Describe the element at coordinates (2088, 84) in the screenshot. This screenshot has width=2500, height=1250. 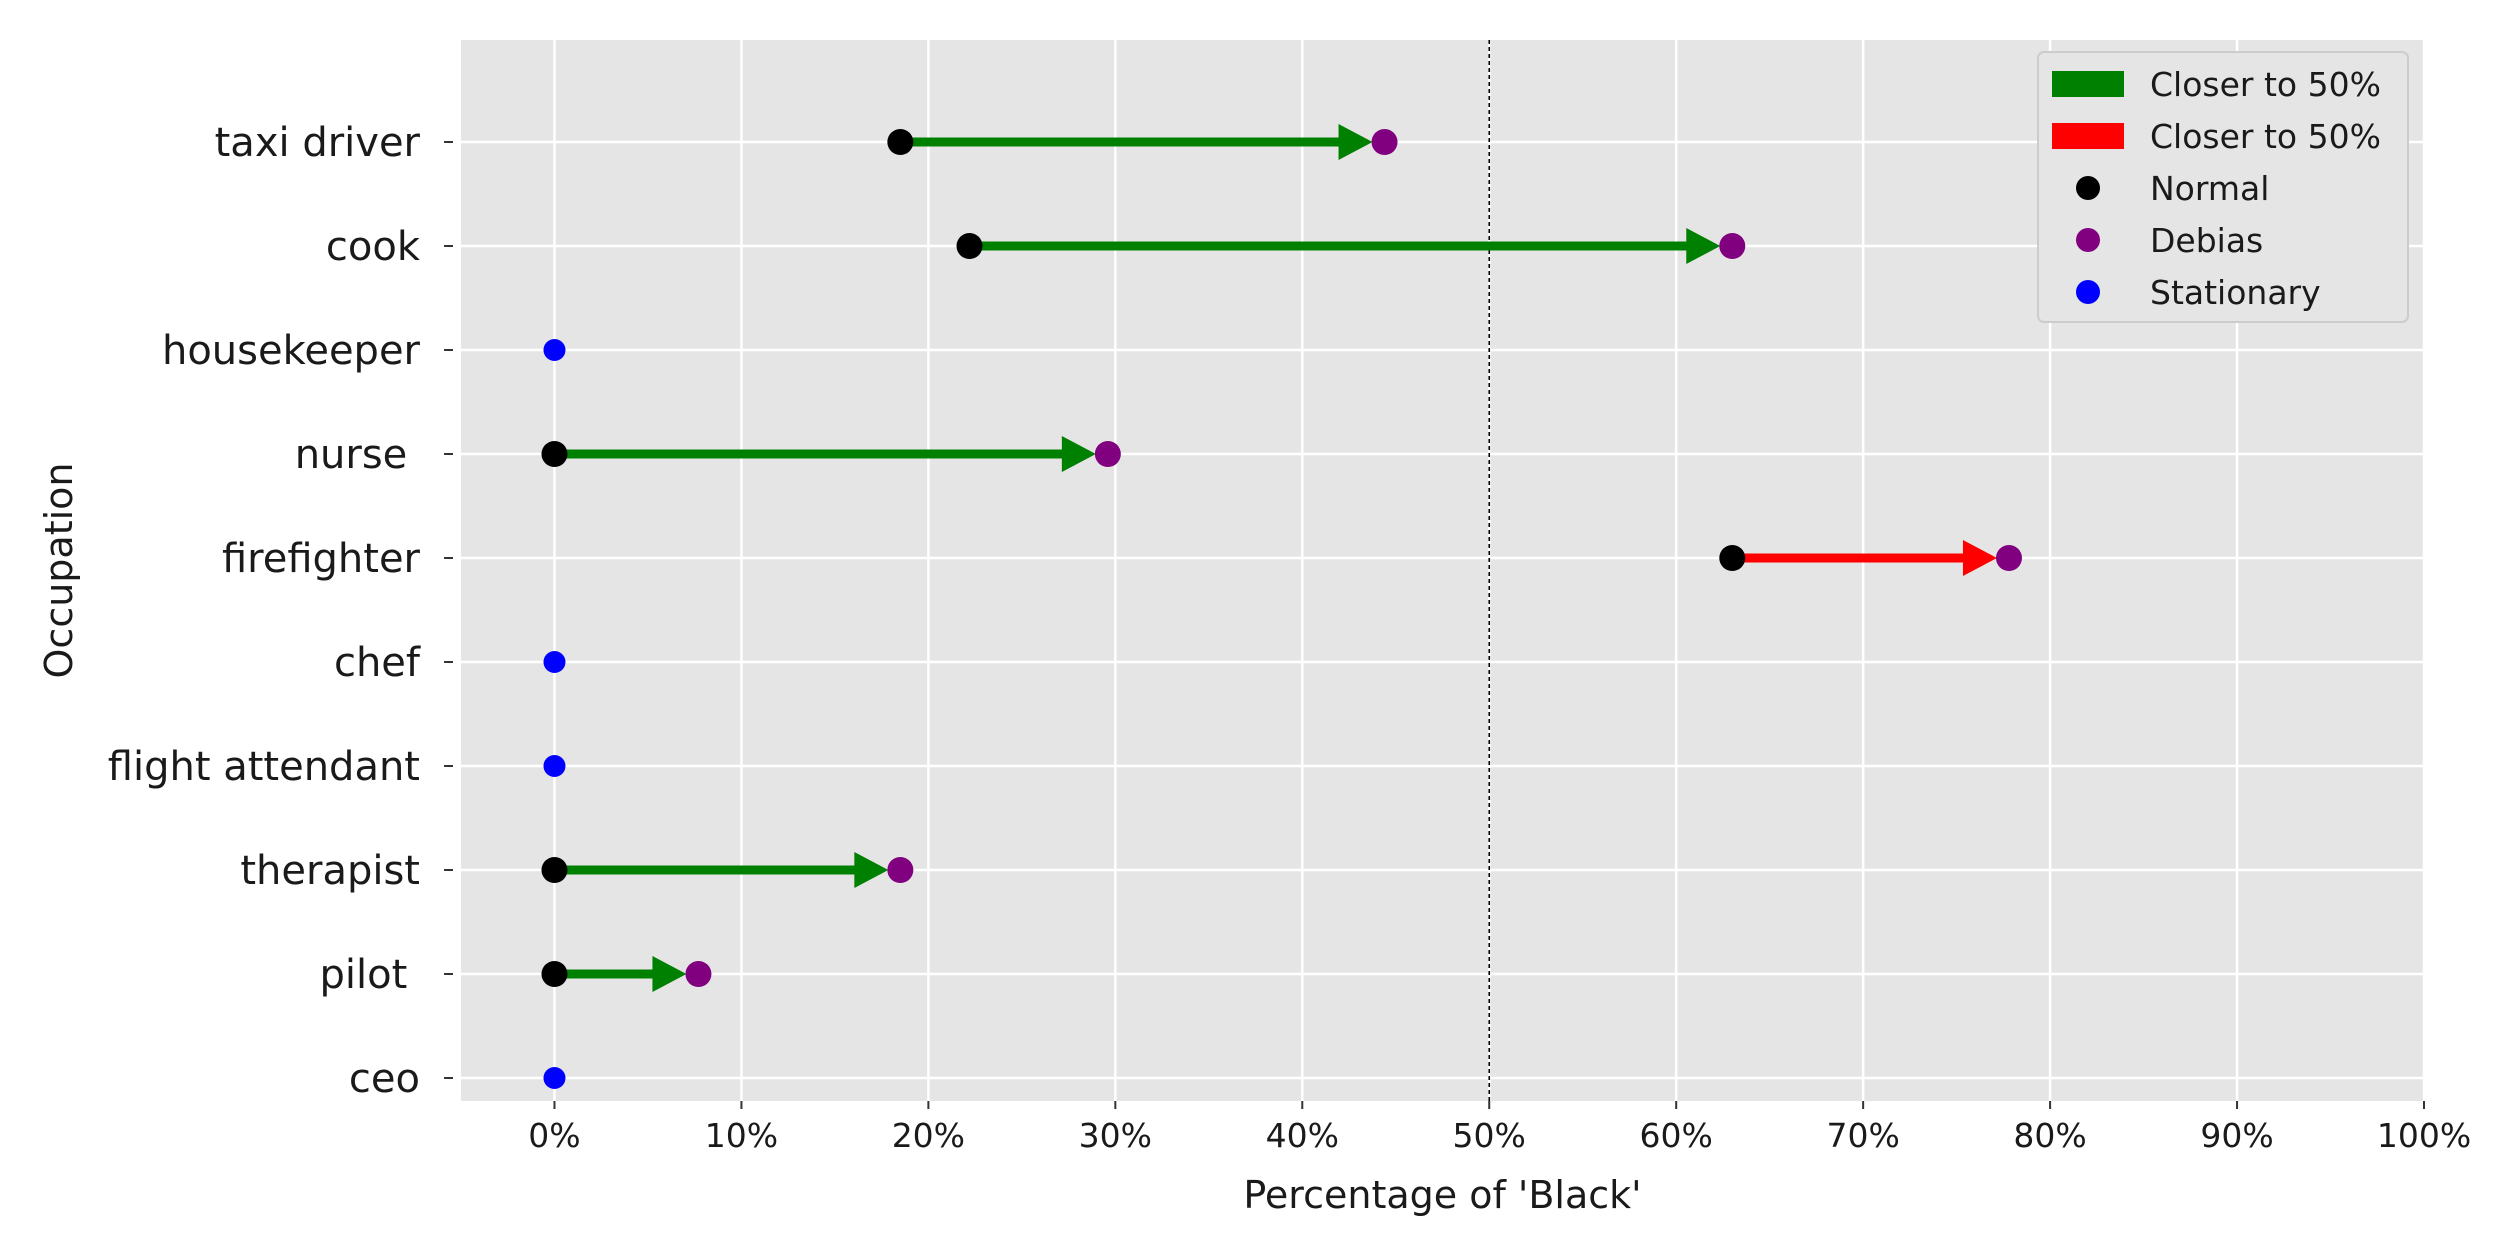
I see `legend-swatch-closer` at that location.